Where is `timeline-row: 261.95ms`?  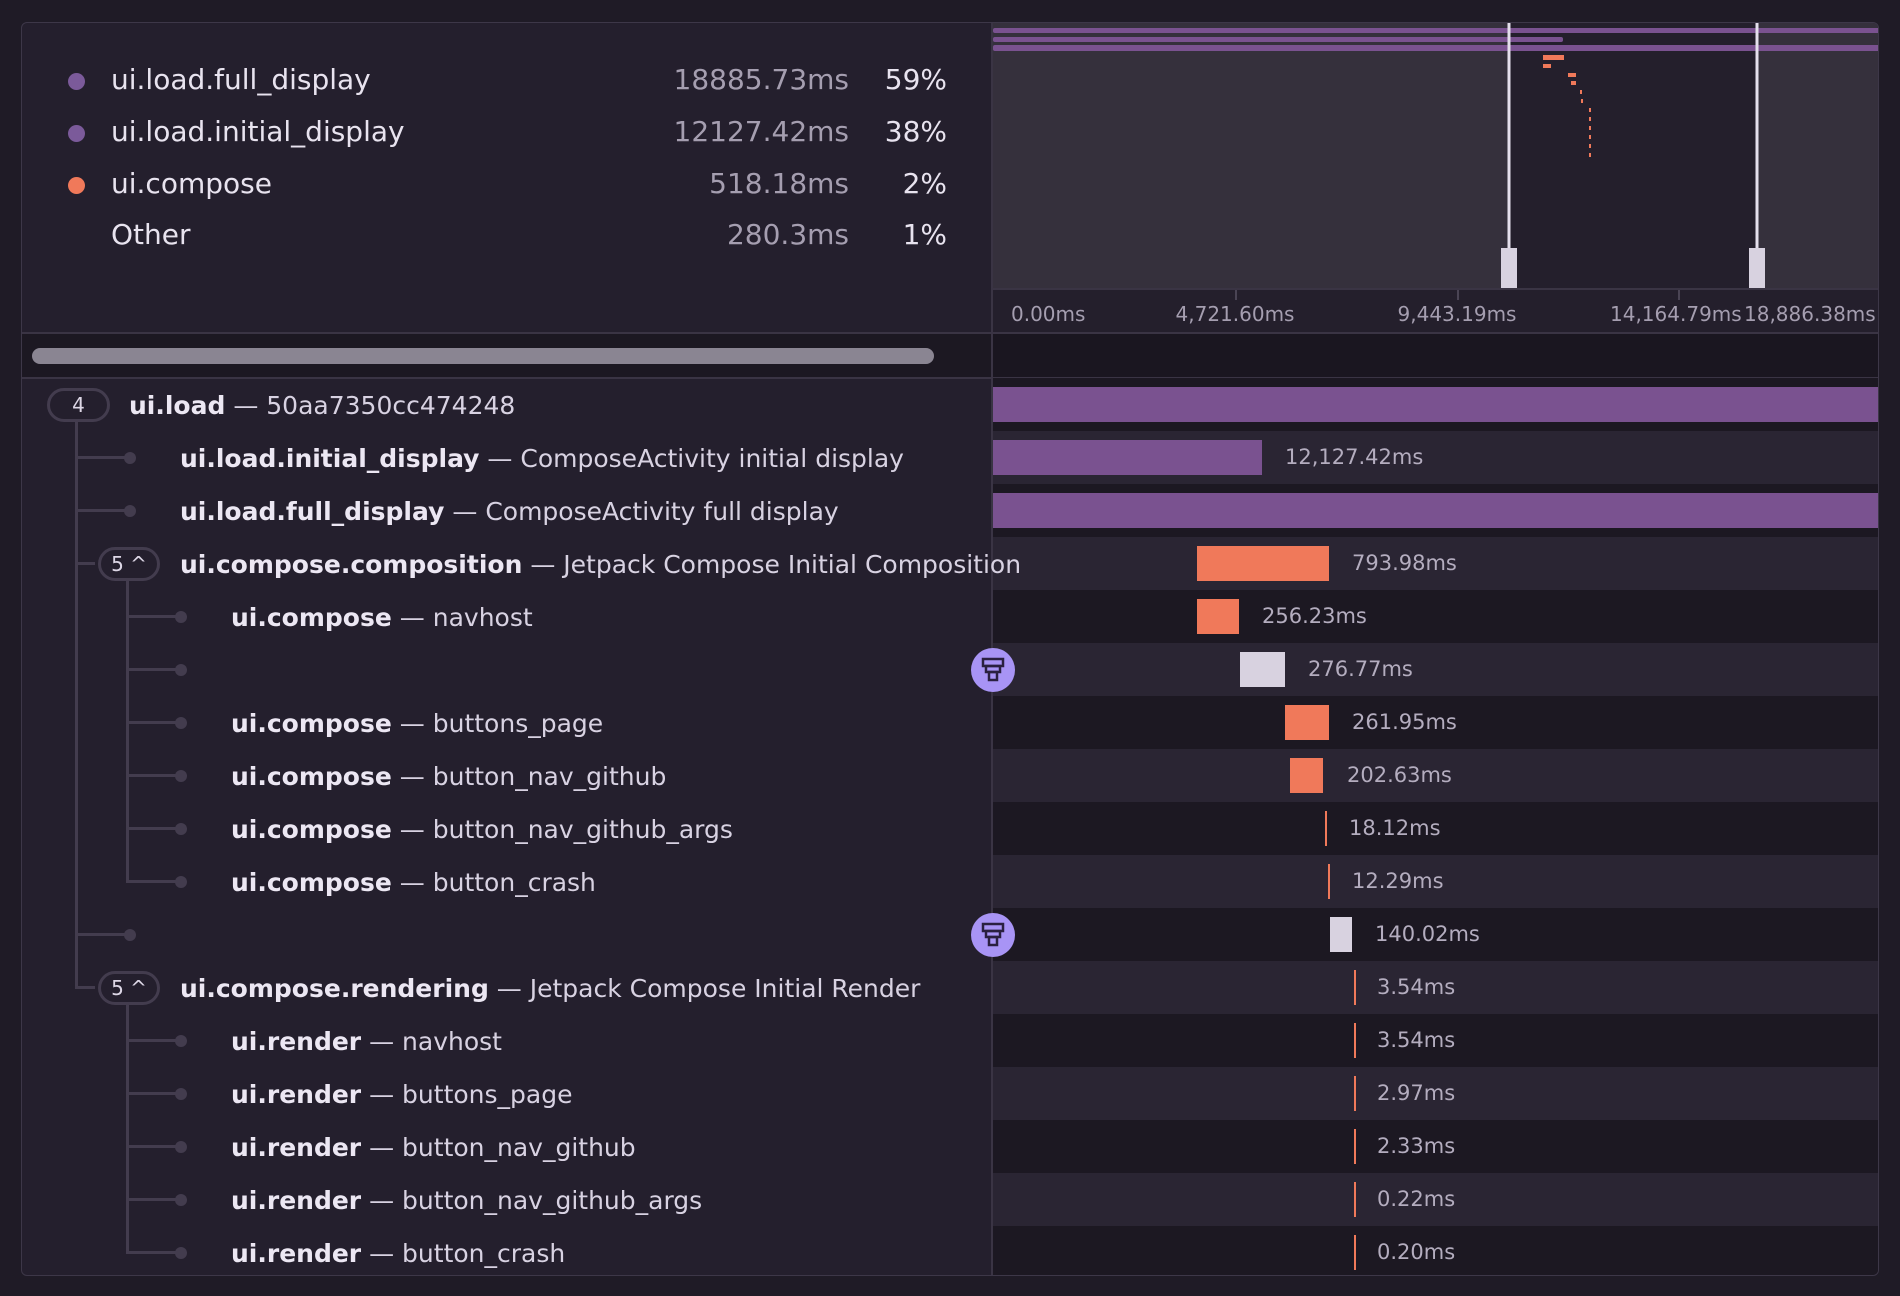 timeline-row: 261.95ms is located at coordinates (1435, 722).